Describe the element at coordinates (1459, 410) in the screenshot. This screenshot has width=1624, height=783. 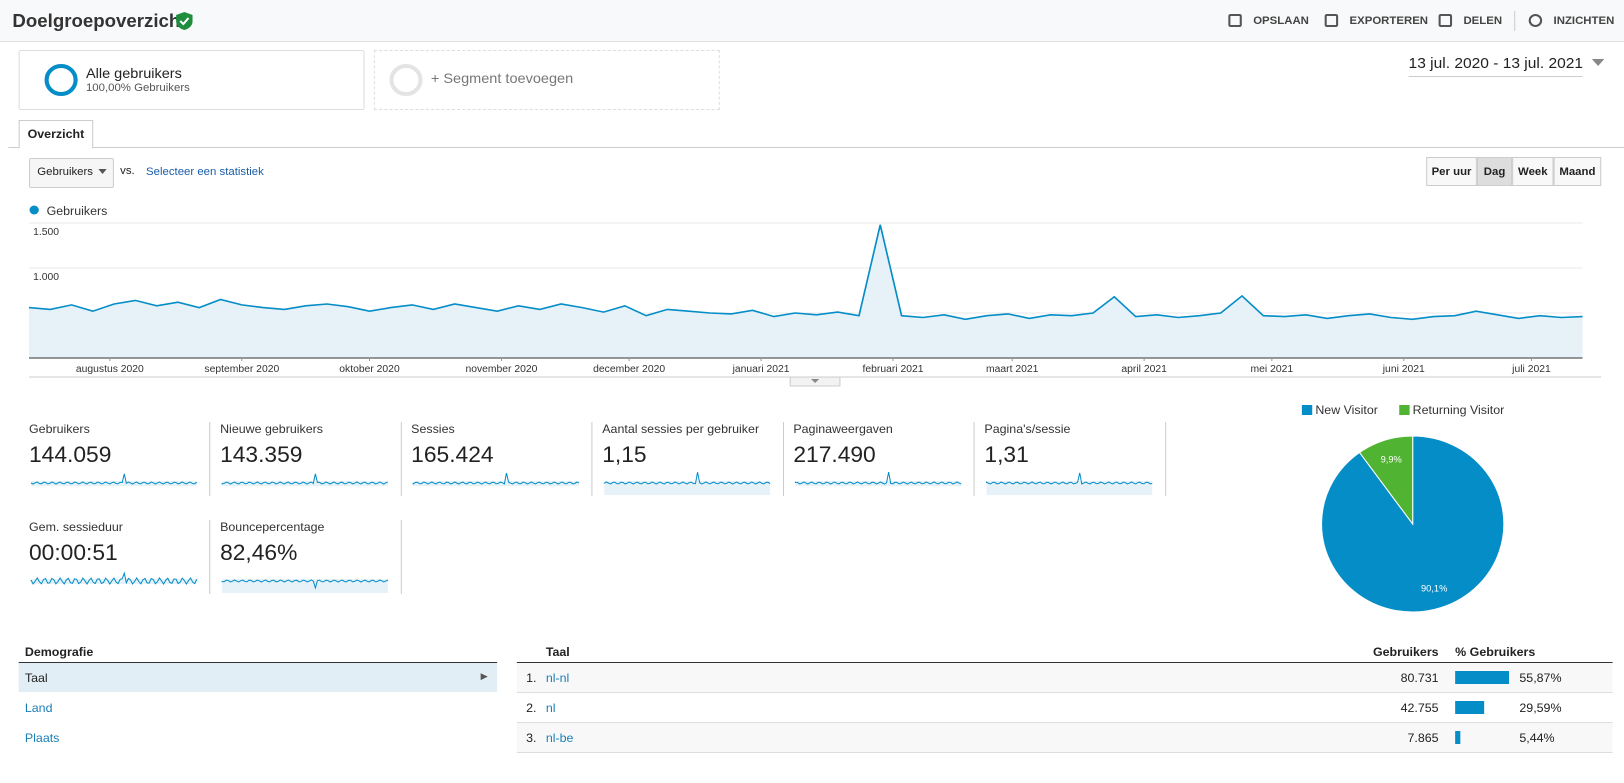
I see `legend-label: Returning Visitor` at that location.